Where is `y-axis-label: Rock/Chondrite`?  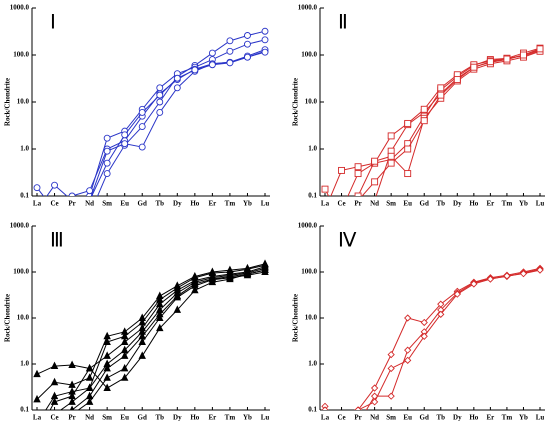 y-axis-label: Rock/Chondrite is located at coordinates (8, 102).